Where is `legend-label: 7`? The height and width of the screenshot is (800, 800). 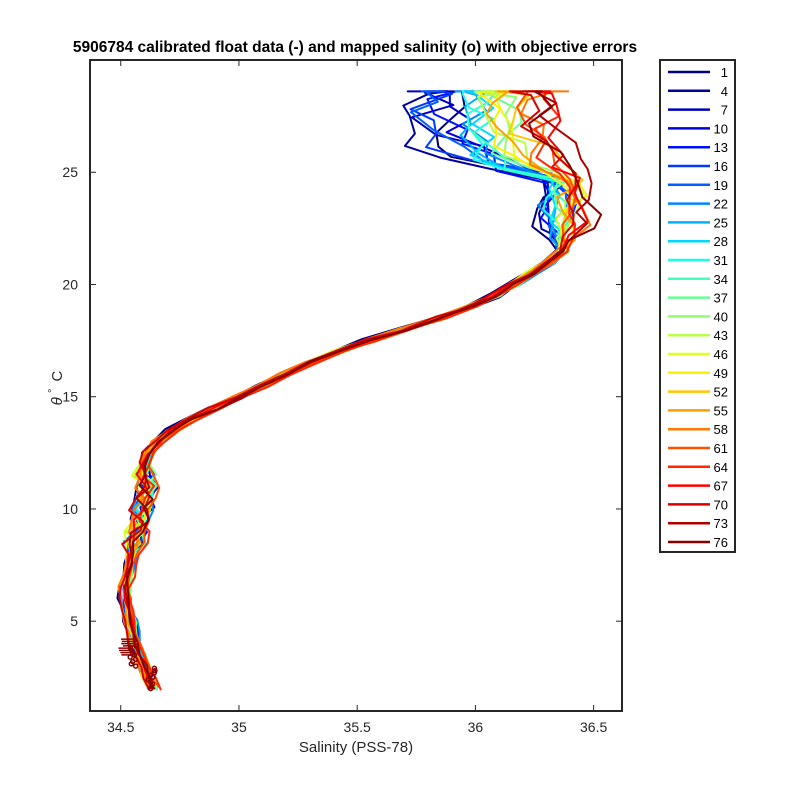 legend-label: 7 is located at coordinates (724, 110).